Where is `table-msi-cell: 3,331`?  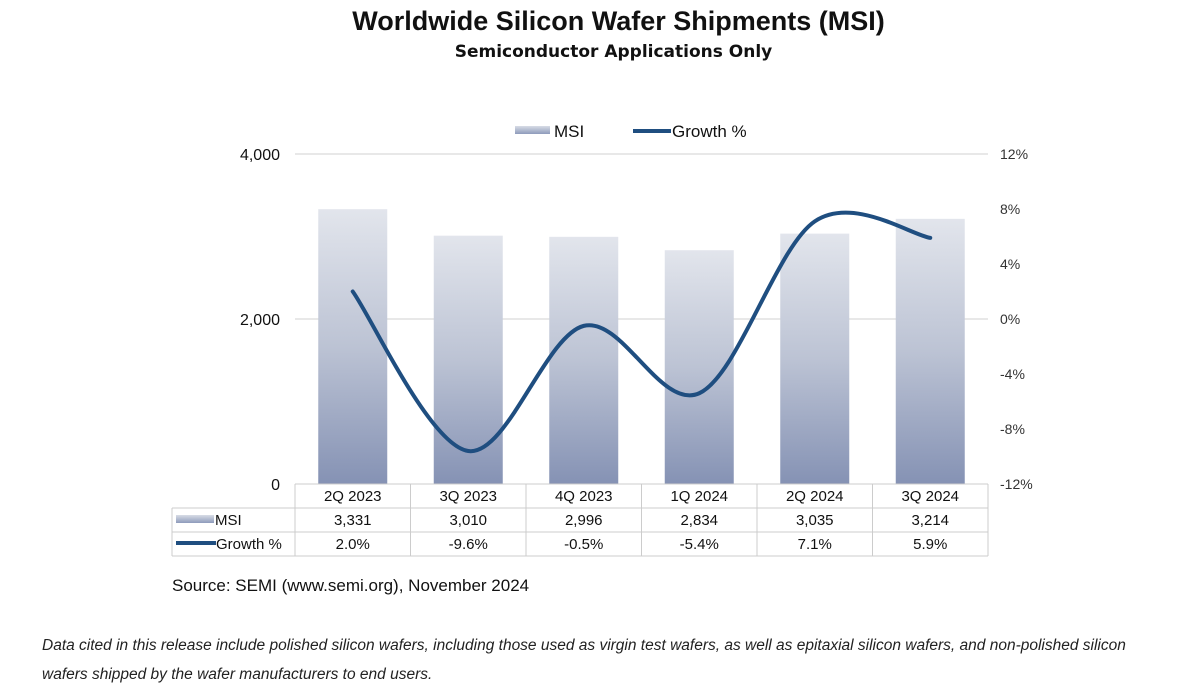 table-msi-cell: 3,331 is located at coordinates (353, 520).